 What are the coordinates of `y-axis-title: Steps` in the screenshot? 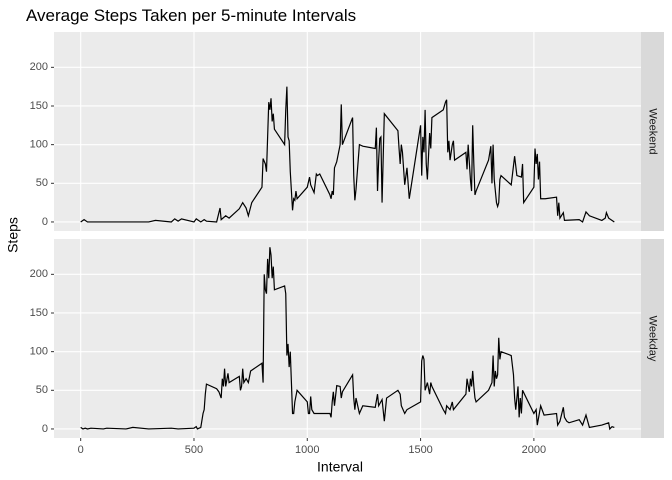 It's located at (13, 235).